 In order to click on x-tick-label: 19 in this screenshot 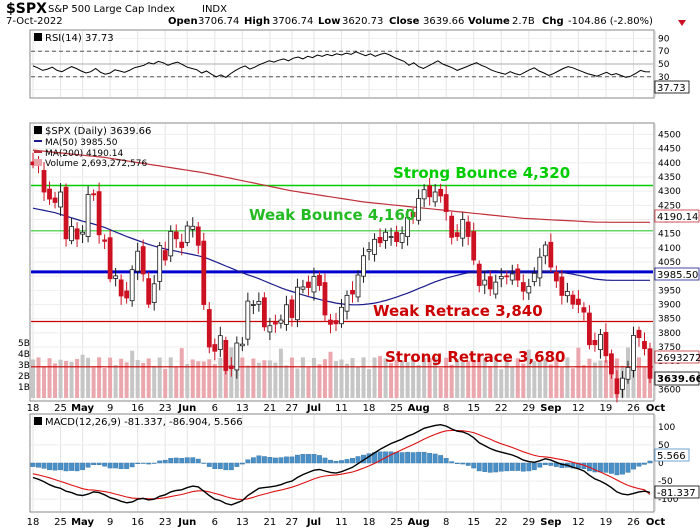, I will do `click(606, 522)`.